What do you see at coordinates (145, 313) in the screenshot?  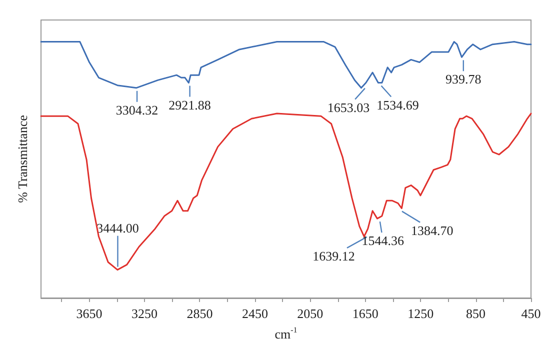 I see `x-tick-label: 3250` at bounding box center [145, 313].